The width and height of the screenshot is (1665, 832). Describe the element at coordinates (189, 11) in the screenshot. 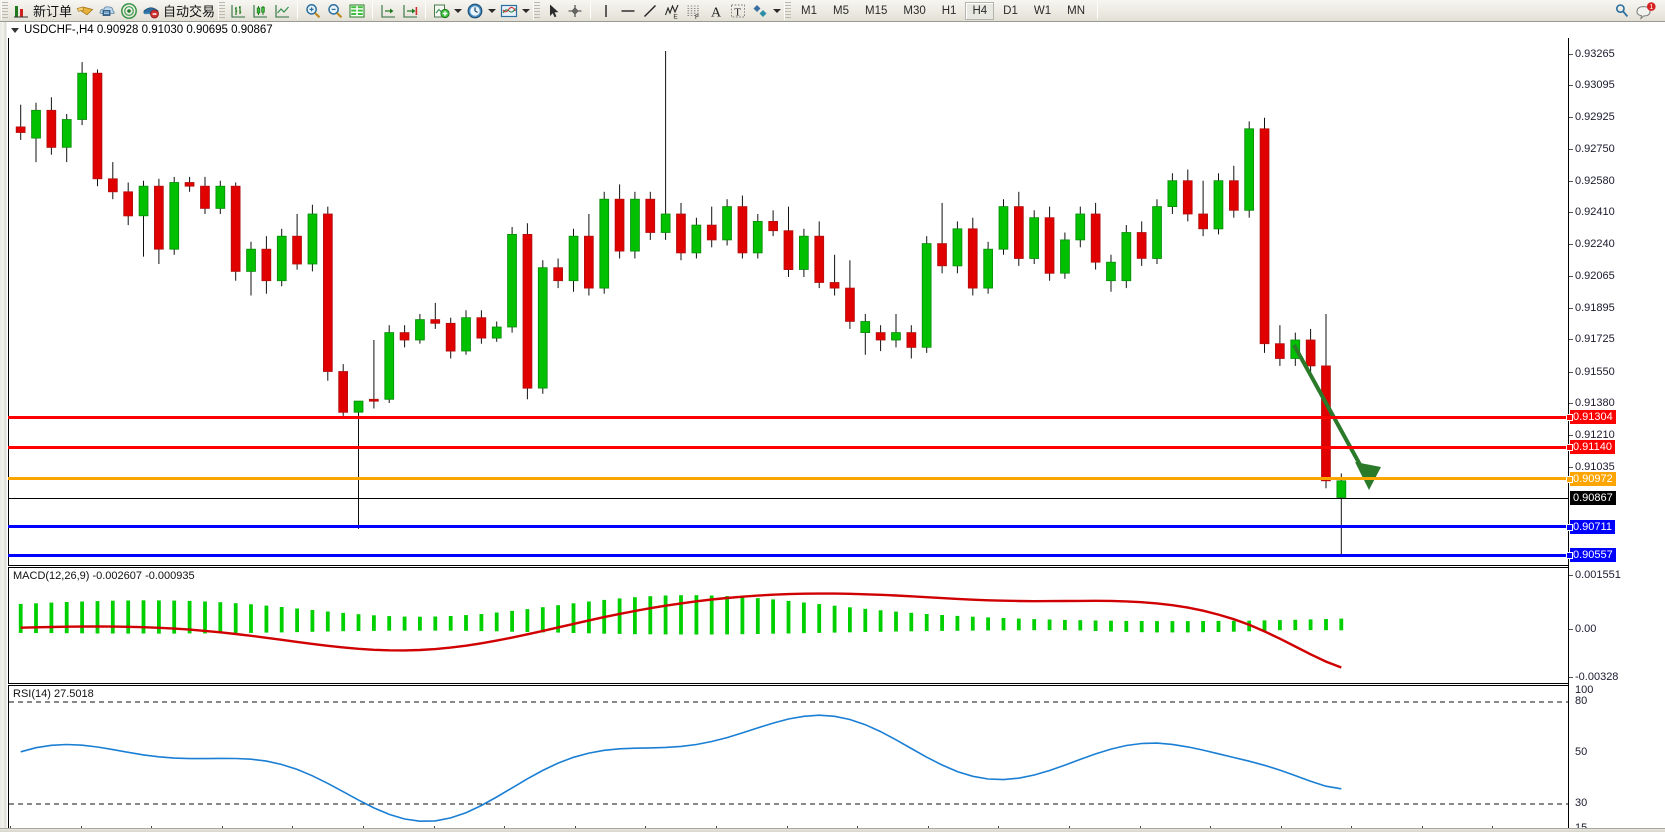

I see `autotrading-label: 自动交易` at that location.